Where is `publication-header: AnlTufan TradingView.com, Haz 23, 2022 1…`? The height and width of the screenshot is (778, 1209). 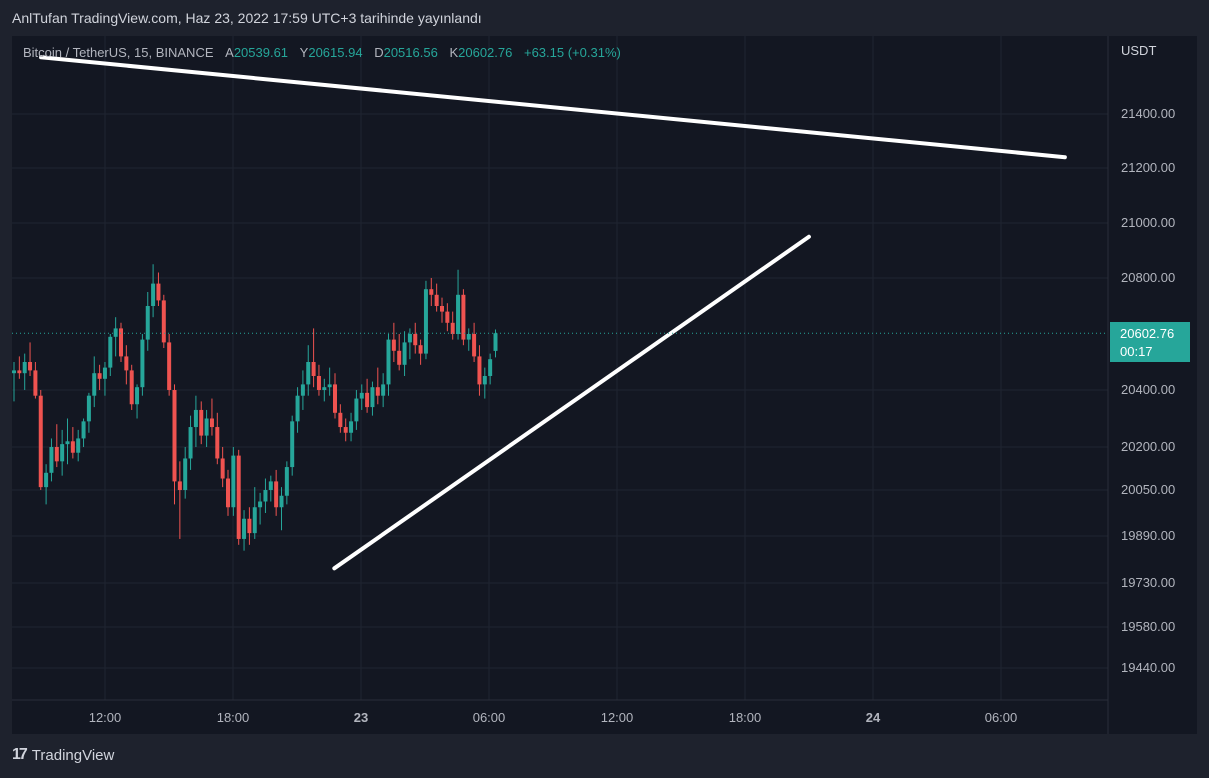 publication-header: AnlTufan TradingView.com, Haz 23, 2022 1… is located at coordinates (247, 18).